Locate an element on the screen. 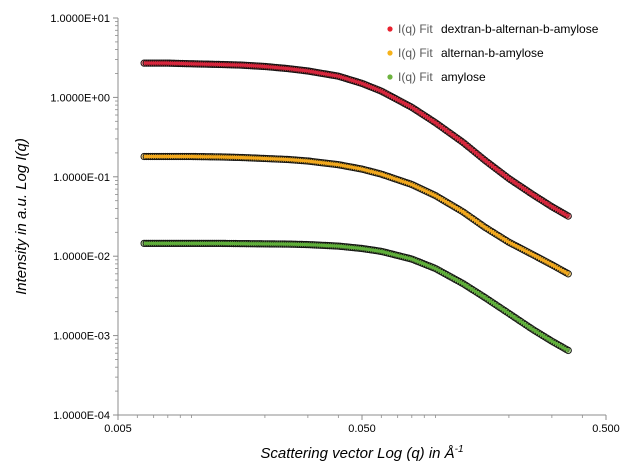 Image resolution: width=641 pixels, height=469 pixels. y-tick-label: 1.0000E+00 is located at coordinates (80, 98).